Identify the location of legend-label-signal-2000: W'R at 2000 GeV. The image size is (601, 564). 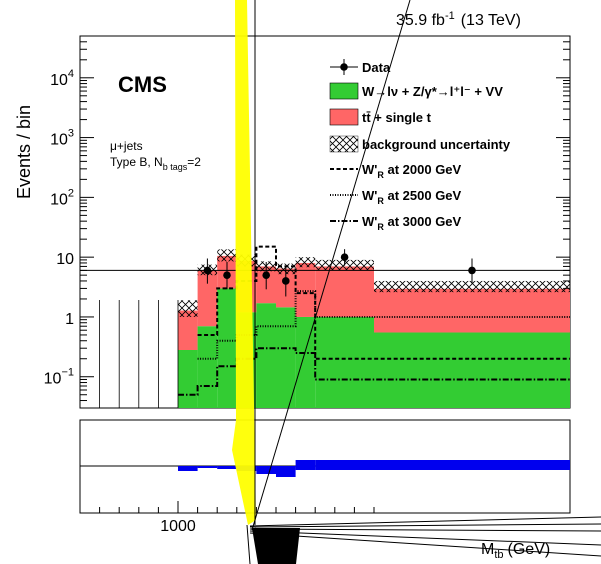
(412, 171).